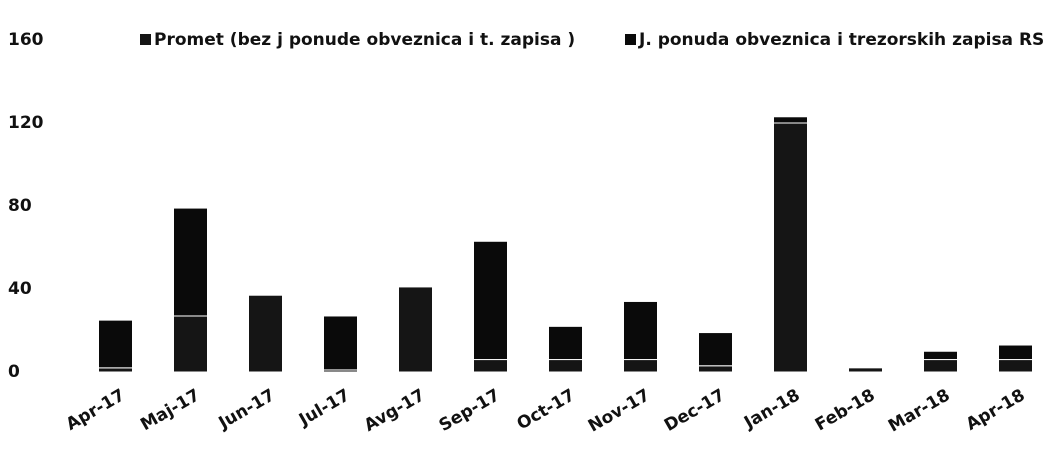  Describe the element at coordinates (771, 409) in the screenshot. I see `x-tick-label: Jan-18` at that location.